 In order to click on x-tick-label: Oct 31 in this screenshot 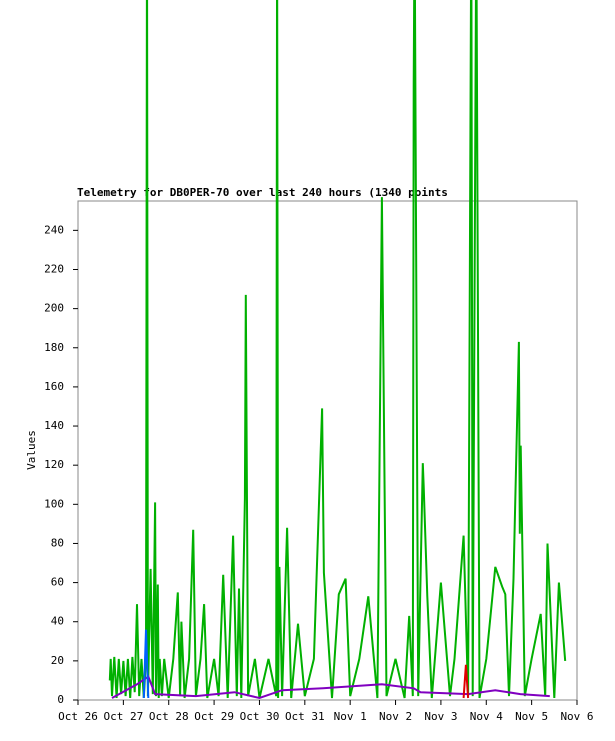, I will do `click(305, 716)`.